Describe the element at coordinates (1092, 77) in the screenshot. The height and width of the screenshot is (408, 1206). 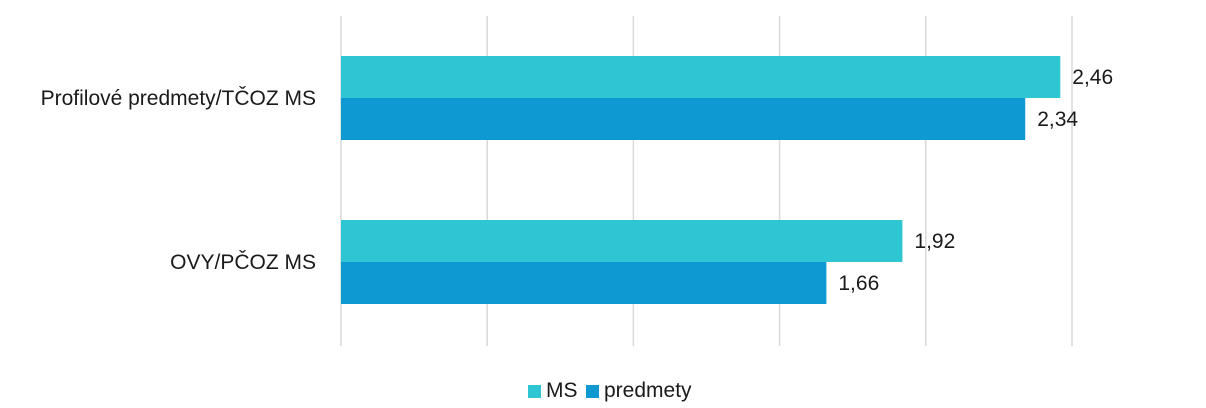
I see `data-label: 2,46` at that location.